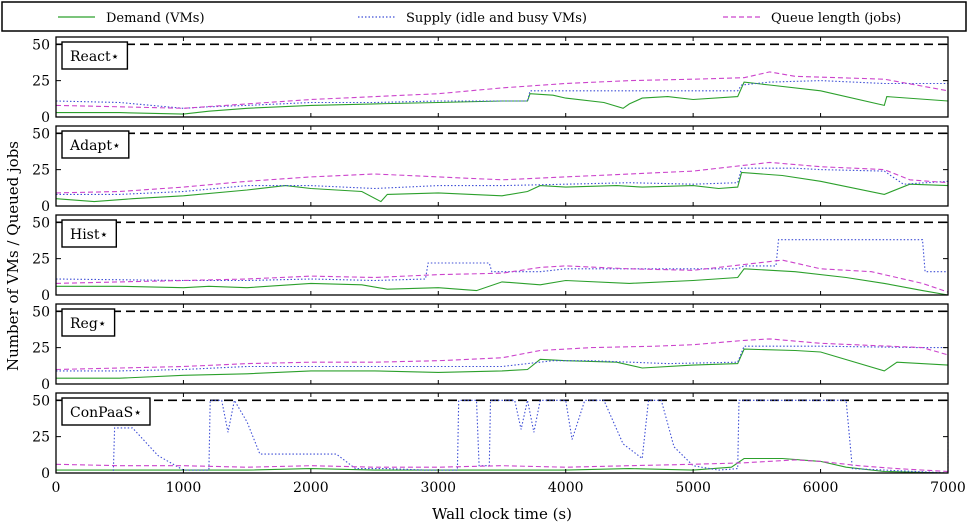 This screenshot has height=528, width=968. Describe the element at coordinates (184, 488) in the screenshot. I see `x-tick-label: 1000` at that location.